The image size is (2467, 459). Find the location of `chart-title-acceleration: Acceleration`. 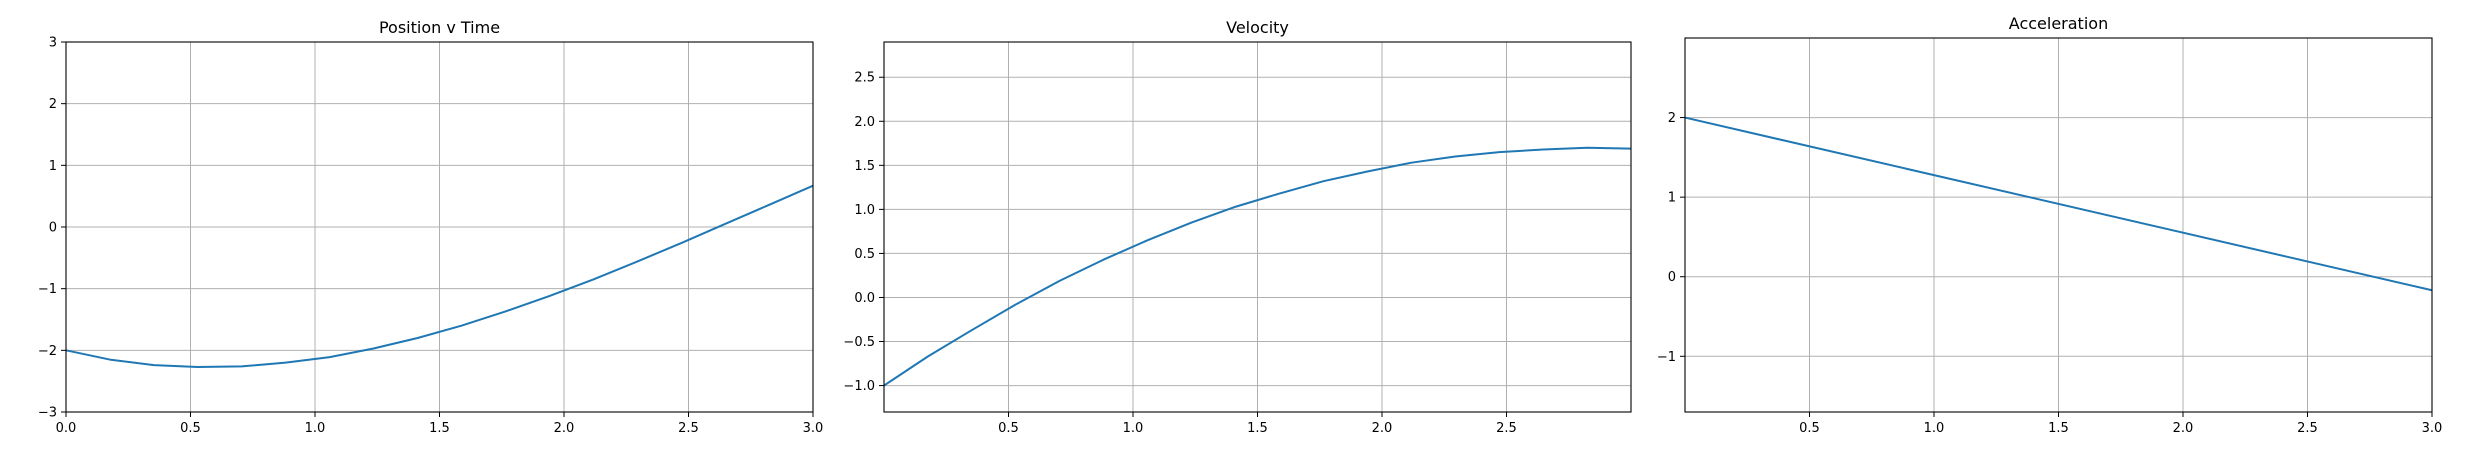

chart-title-acceleration: Acceleration is located at coordinates (2058, 23).